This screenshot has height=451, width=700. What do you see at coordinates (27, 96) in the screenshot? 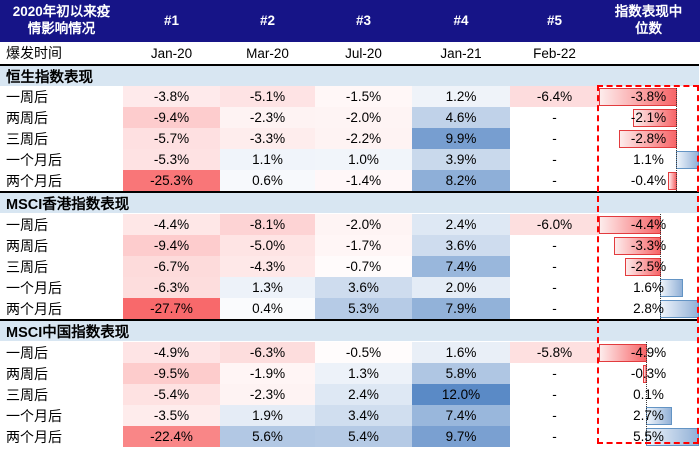
I see `row-label: 一周后` at bounding box center [27, 96].